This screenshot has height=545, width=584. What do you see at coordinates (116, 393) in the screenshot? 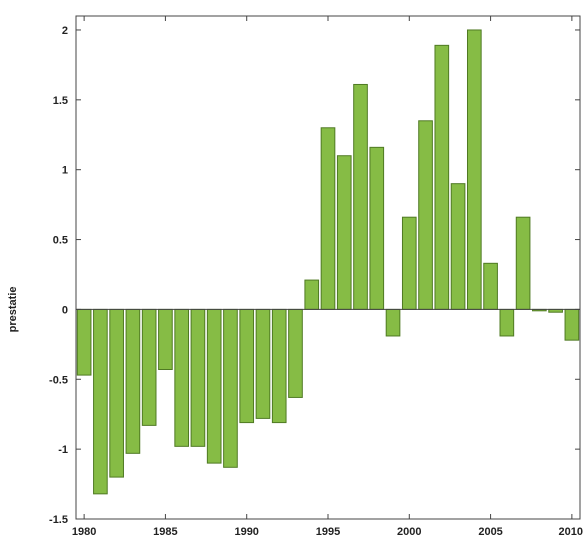
I see `bar-1982` at bounding box center [116, 393].